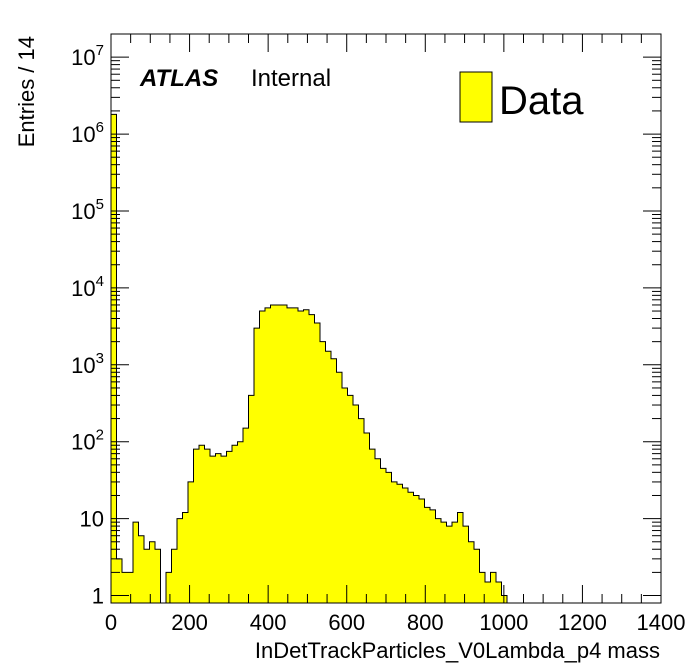  I want to click on x-tick-label: 1000, so click(503, 622).